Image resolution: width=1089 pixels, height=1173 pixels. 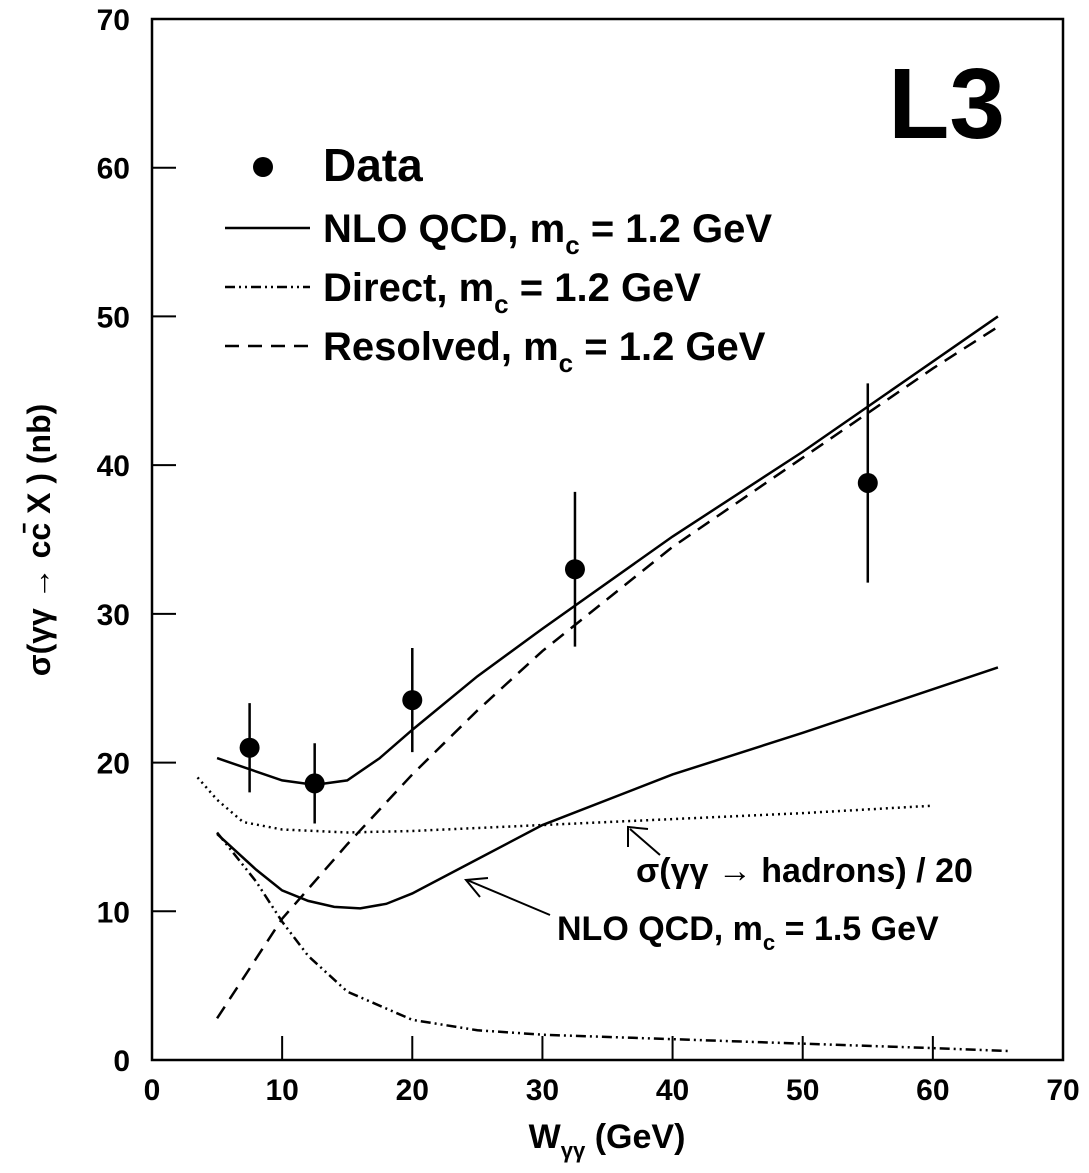 What do you see at coordinates (113, 169) in the screenshot?
I see `y-tick-label: 60` at bounding box center [113, 169].